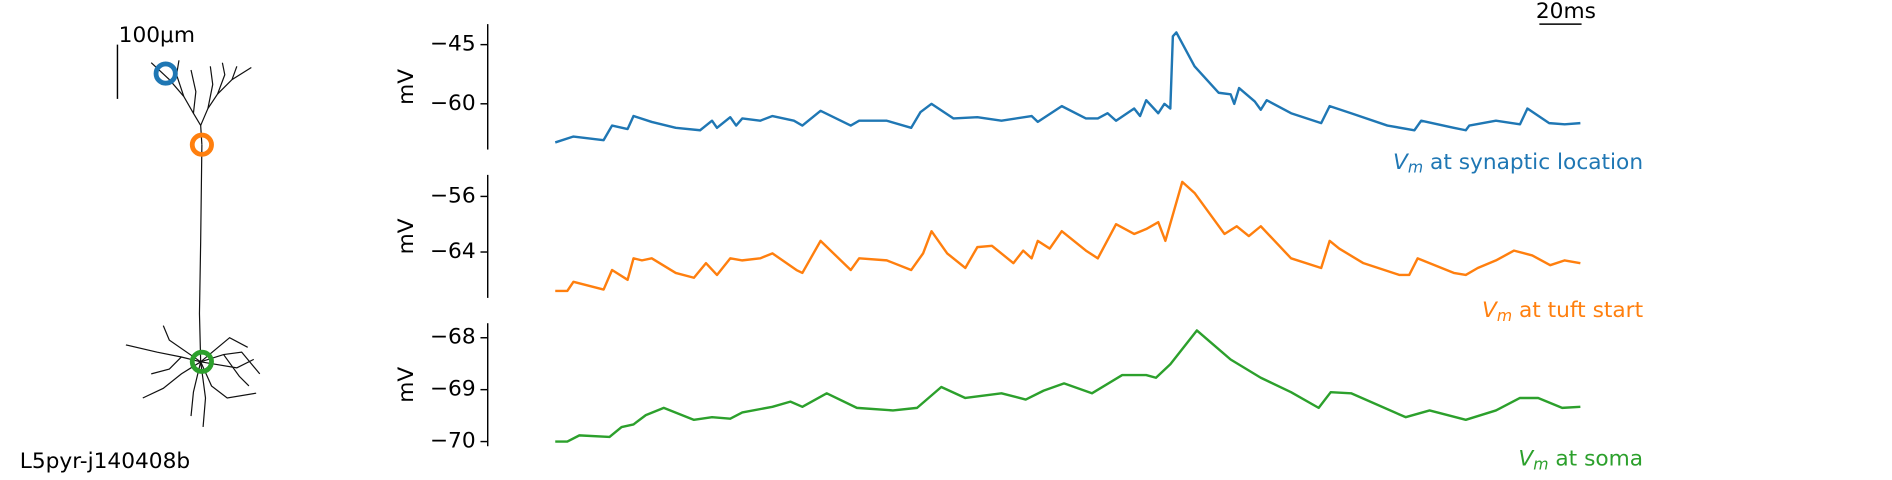  I want to click on trace-label: Vm at synaptic location, so click(1518, 163).